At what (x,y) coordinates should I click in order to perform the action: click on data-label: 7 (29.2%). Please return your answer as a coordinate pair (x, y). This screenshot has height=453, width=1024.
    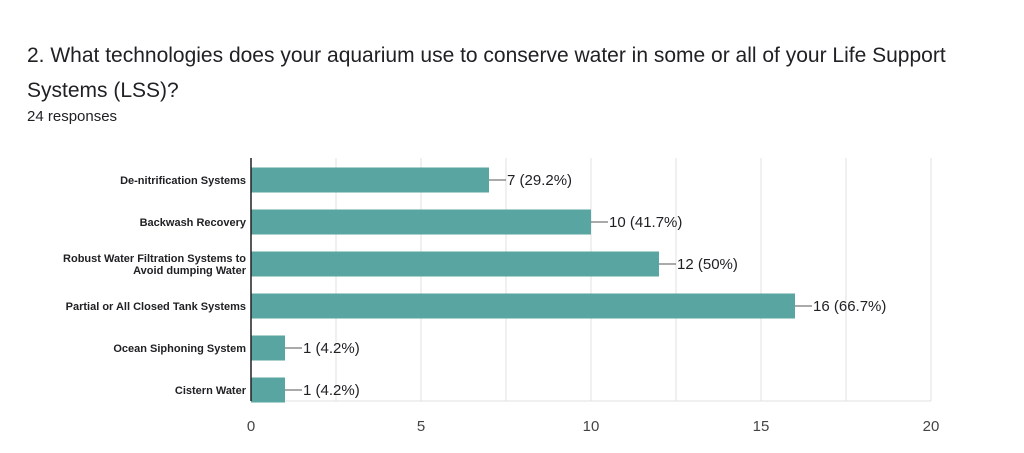
    Looking at the image, I should click on (539, 180).